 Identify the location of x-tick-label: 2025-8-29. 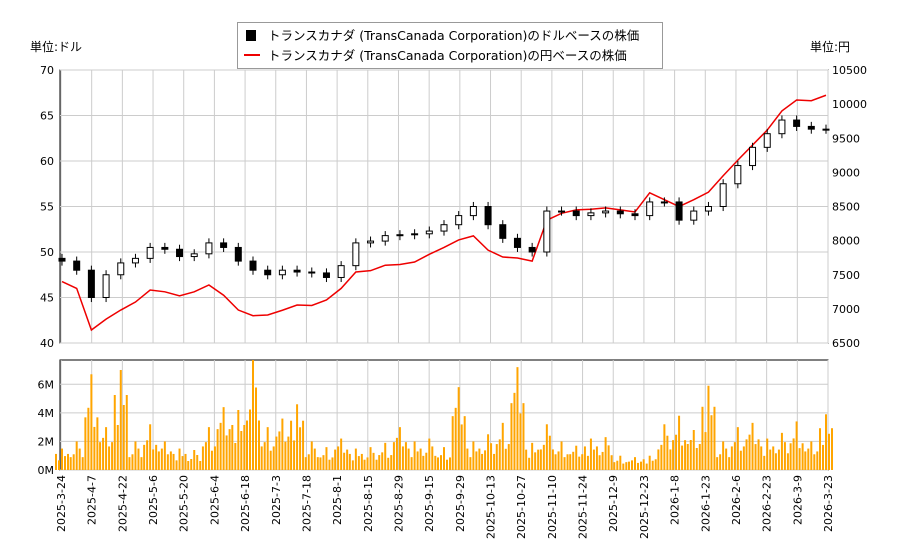
(398, 503).